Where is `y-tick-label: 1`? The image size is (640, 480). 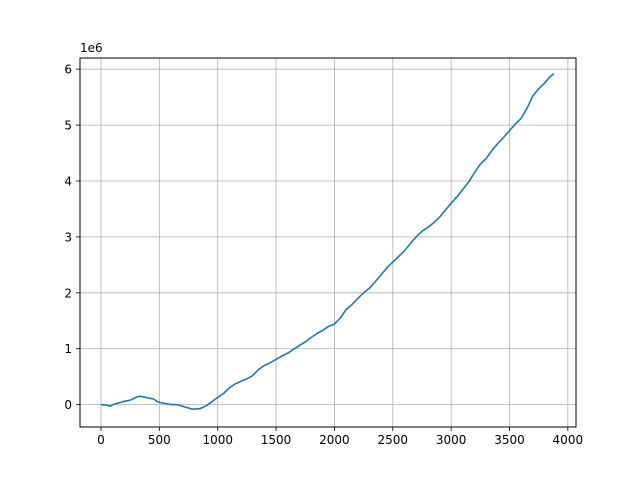
y-tick-label: 1 is located at coordinates (68, 349).